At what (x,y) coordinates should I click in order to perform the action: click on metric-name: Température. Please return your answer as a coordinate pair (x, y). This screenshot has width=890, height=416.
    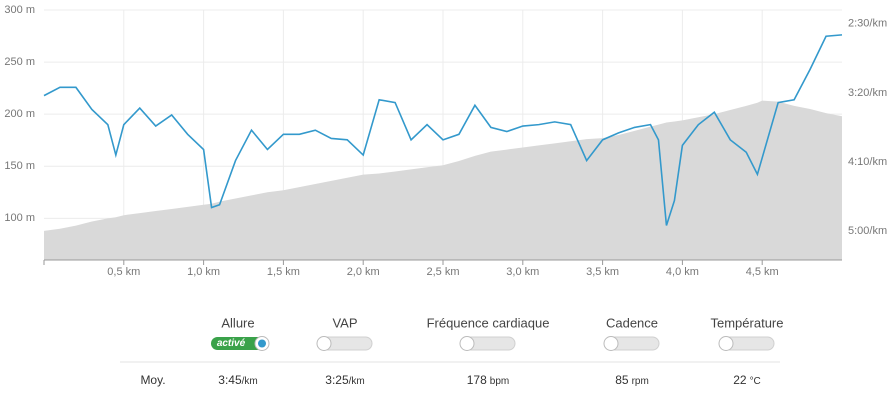
    Looking at the image, I should click on (747, 322).